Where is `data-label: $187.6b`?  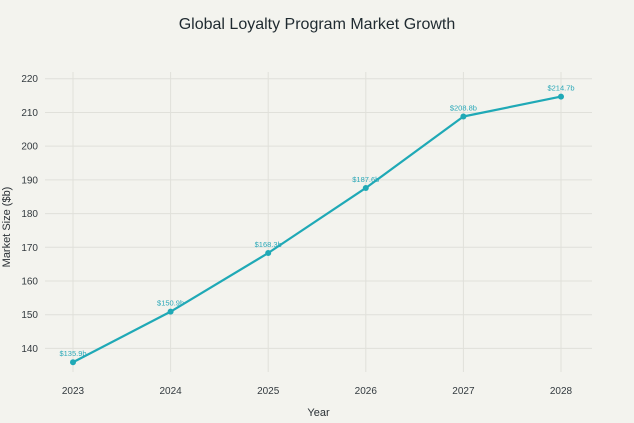 data-label: $187.6b is located at coordinates (365, 179).